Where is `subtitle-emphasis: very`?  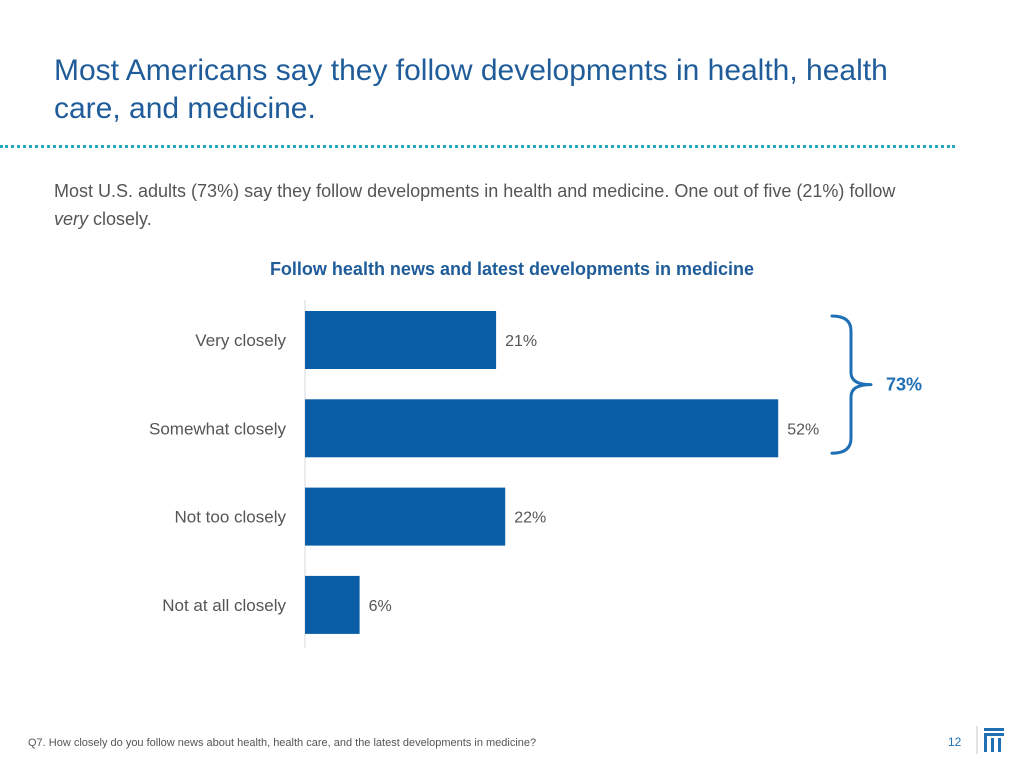 subtitle-emphasis: very is located at coordinates (71, 219).